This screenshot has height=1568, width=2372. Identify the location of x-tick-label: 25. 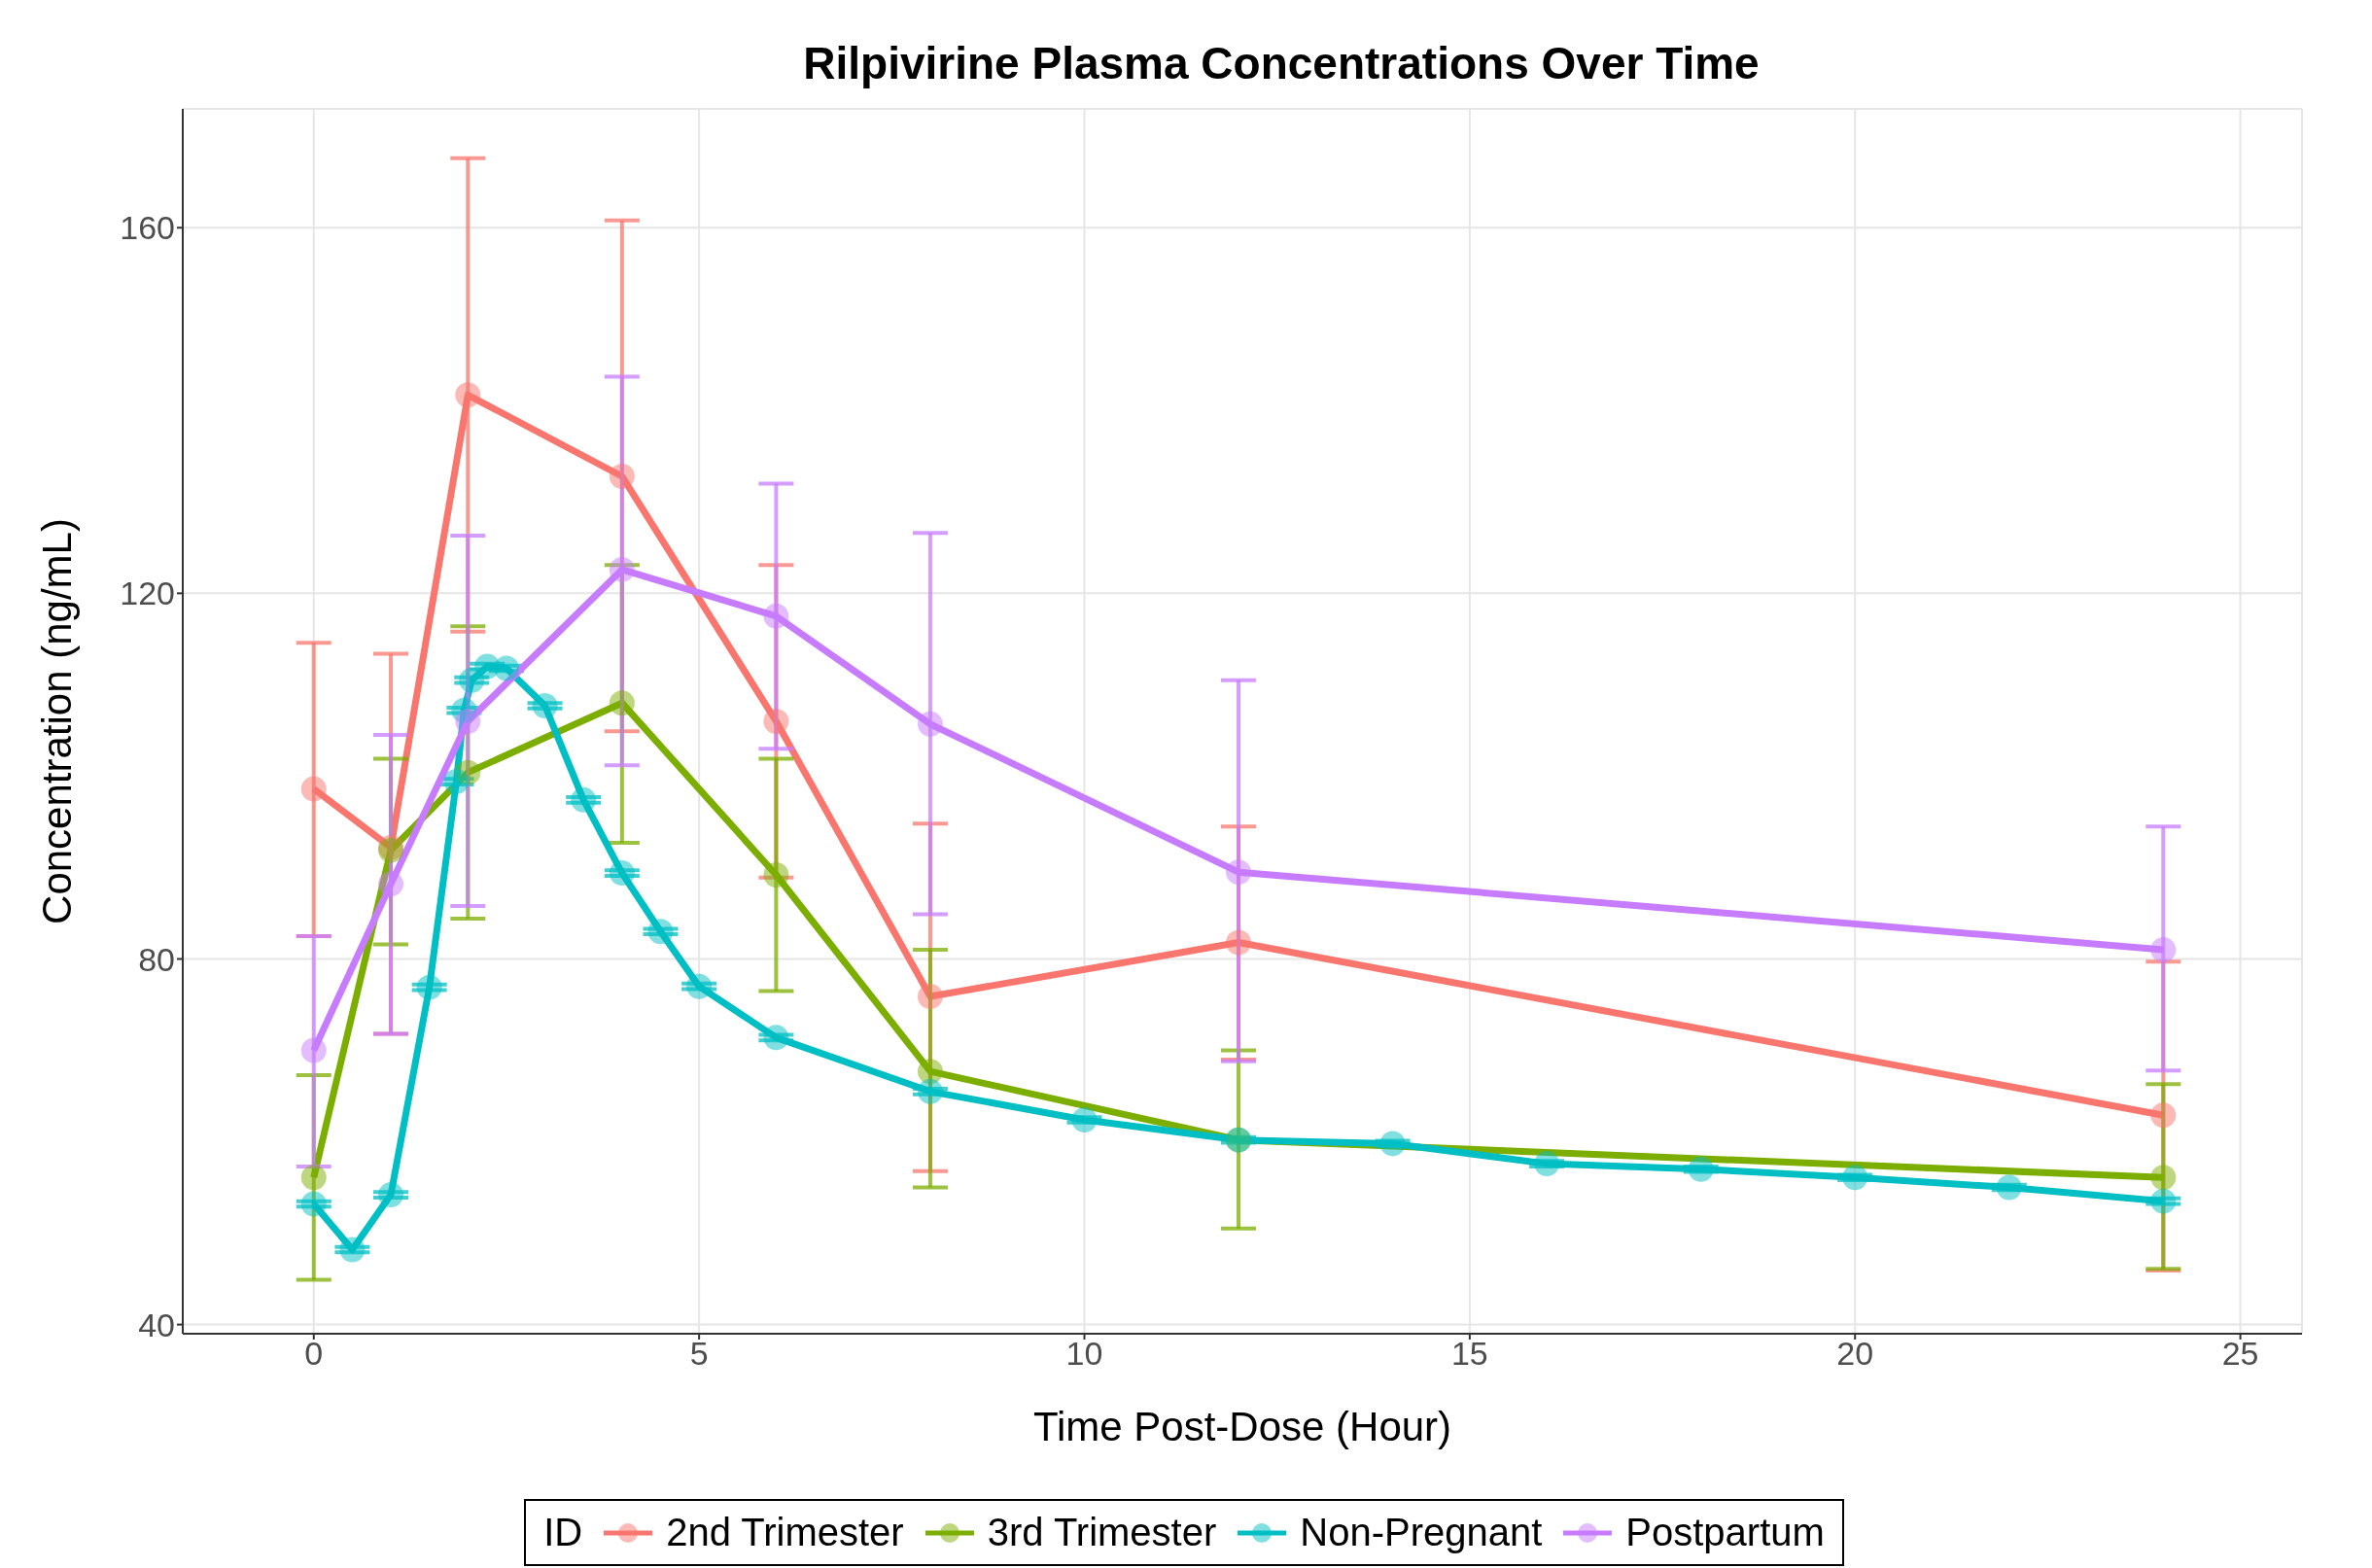
(2240, 1354).